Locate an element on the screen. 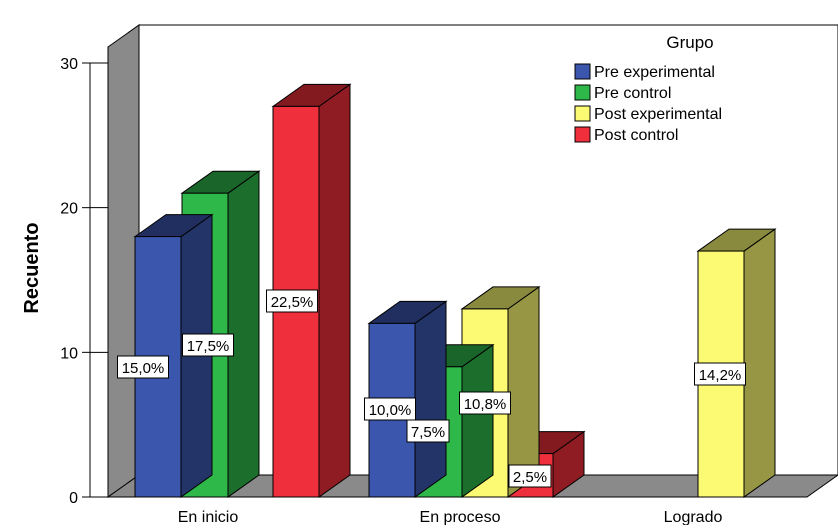  data-label-text: 17,5% is located at coordinates (208, 346).